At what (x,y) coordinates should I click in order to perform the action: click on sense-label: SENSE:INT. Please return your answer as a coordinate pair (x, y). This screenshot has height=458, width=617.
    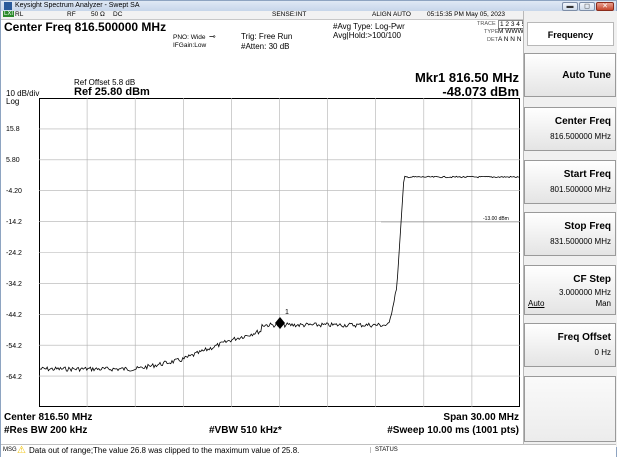
    Looking at the image, I should click on (289, 14).